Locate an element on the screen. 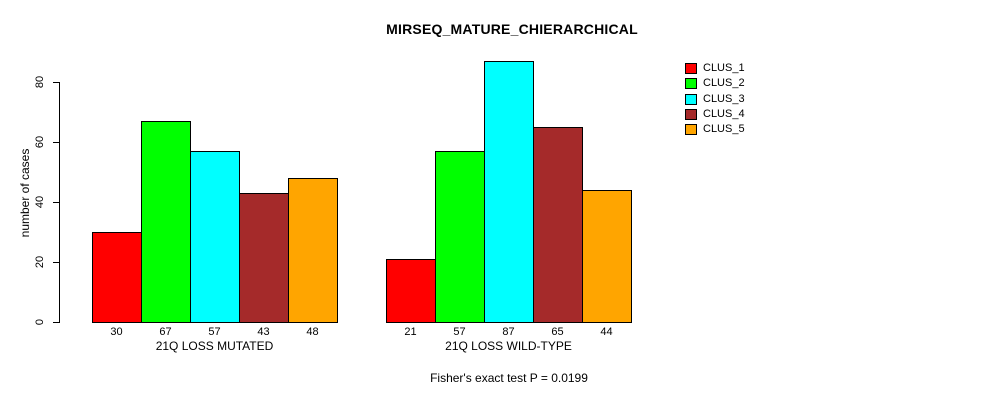 The height and width of the screenshot is (400, 990). y-axis-tick-label: 20 is located at coordinates (40, 262).